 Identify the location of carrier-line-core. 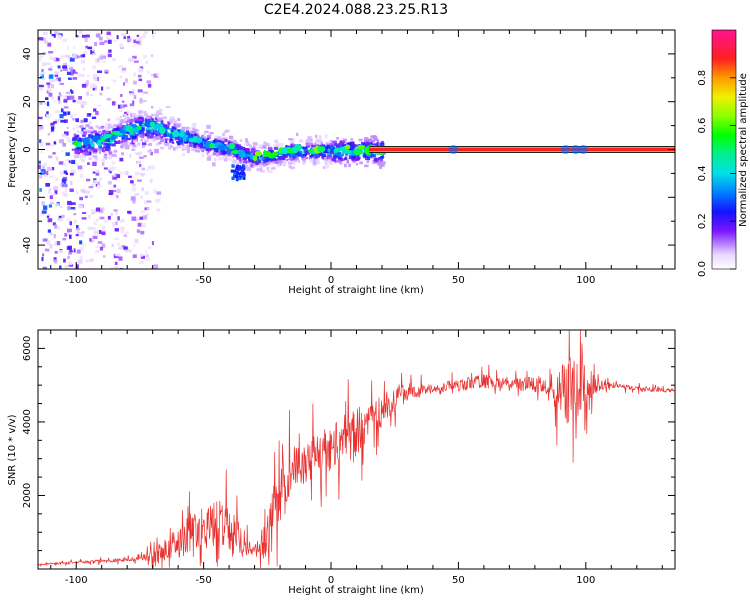
(522, 149).